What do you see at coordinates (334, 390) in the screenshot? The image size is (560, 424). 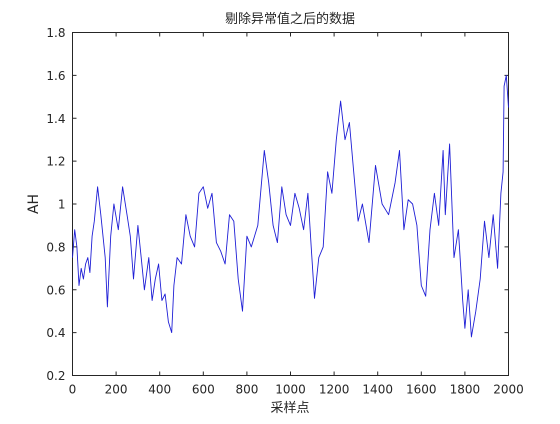 I see `x-tick-label: 1200` at bounding box center [334, 390].